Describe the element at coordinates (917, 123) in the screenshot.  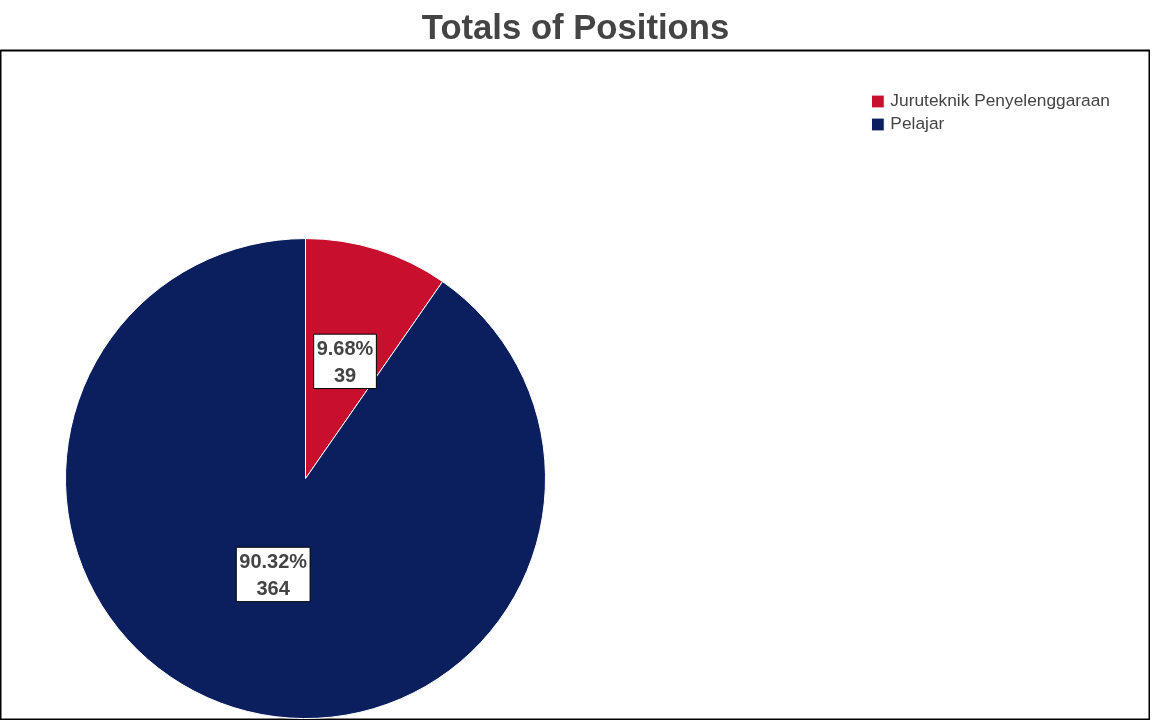
I see `legend-label: Pelajar` at that location.